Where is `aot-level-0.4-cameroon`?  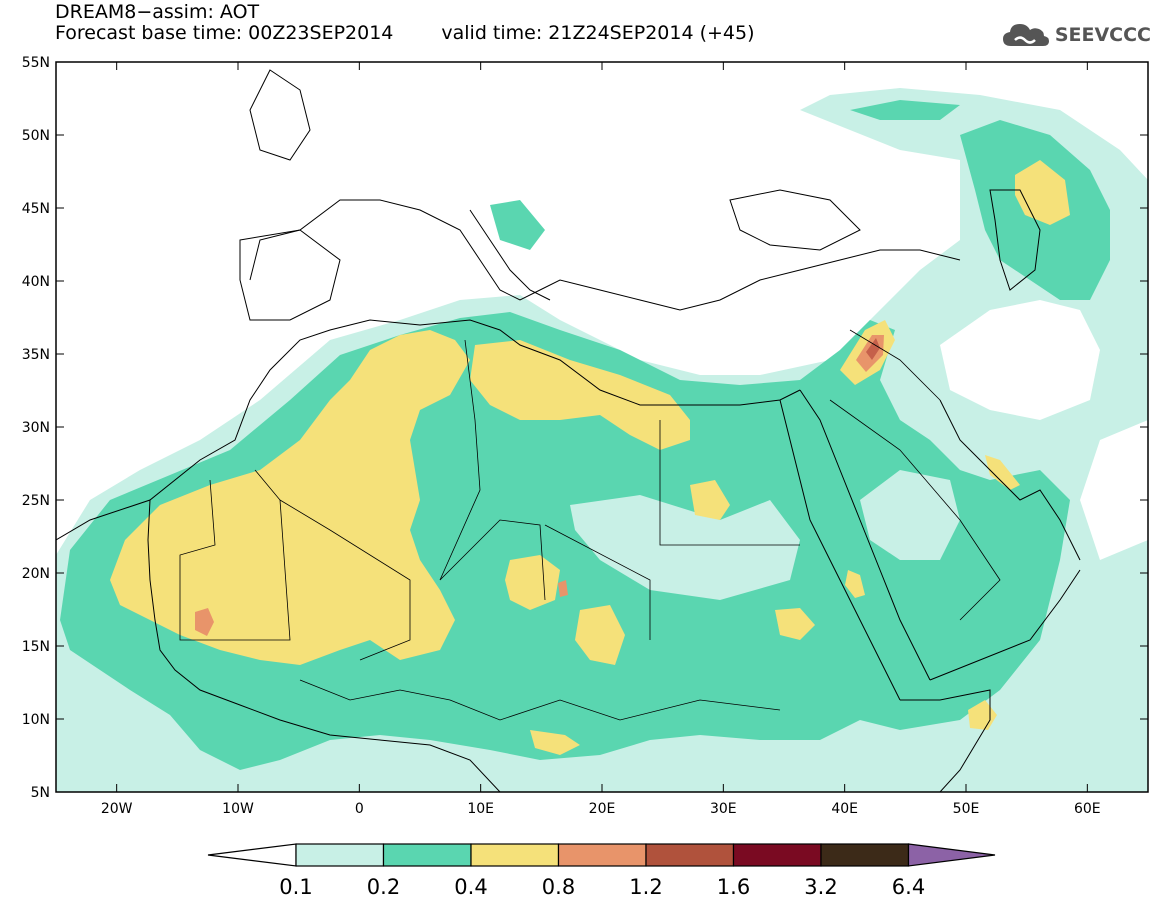
aot-level-0.4-cameroon is located at coordinates (555, 742).